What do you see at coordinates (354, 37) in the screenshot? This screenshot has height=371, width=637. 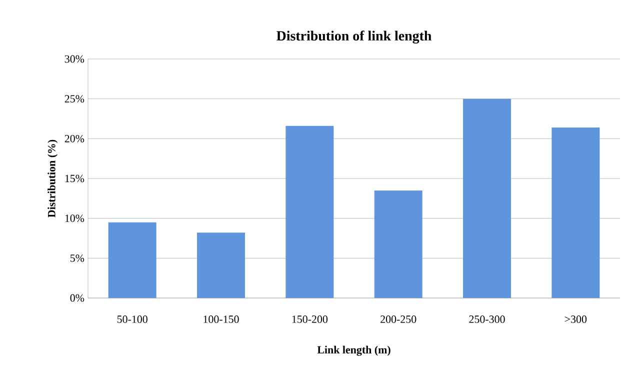 I see `chart-title: Distribution of link length` at bounding box center [354, 37].